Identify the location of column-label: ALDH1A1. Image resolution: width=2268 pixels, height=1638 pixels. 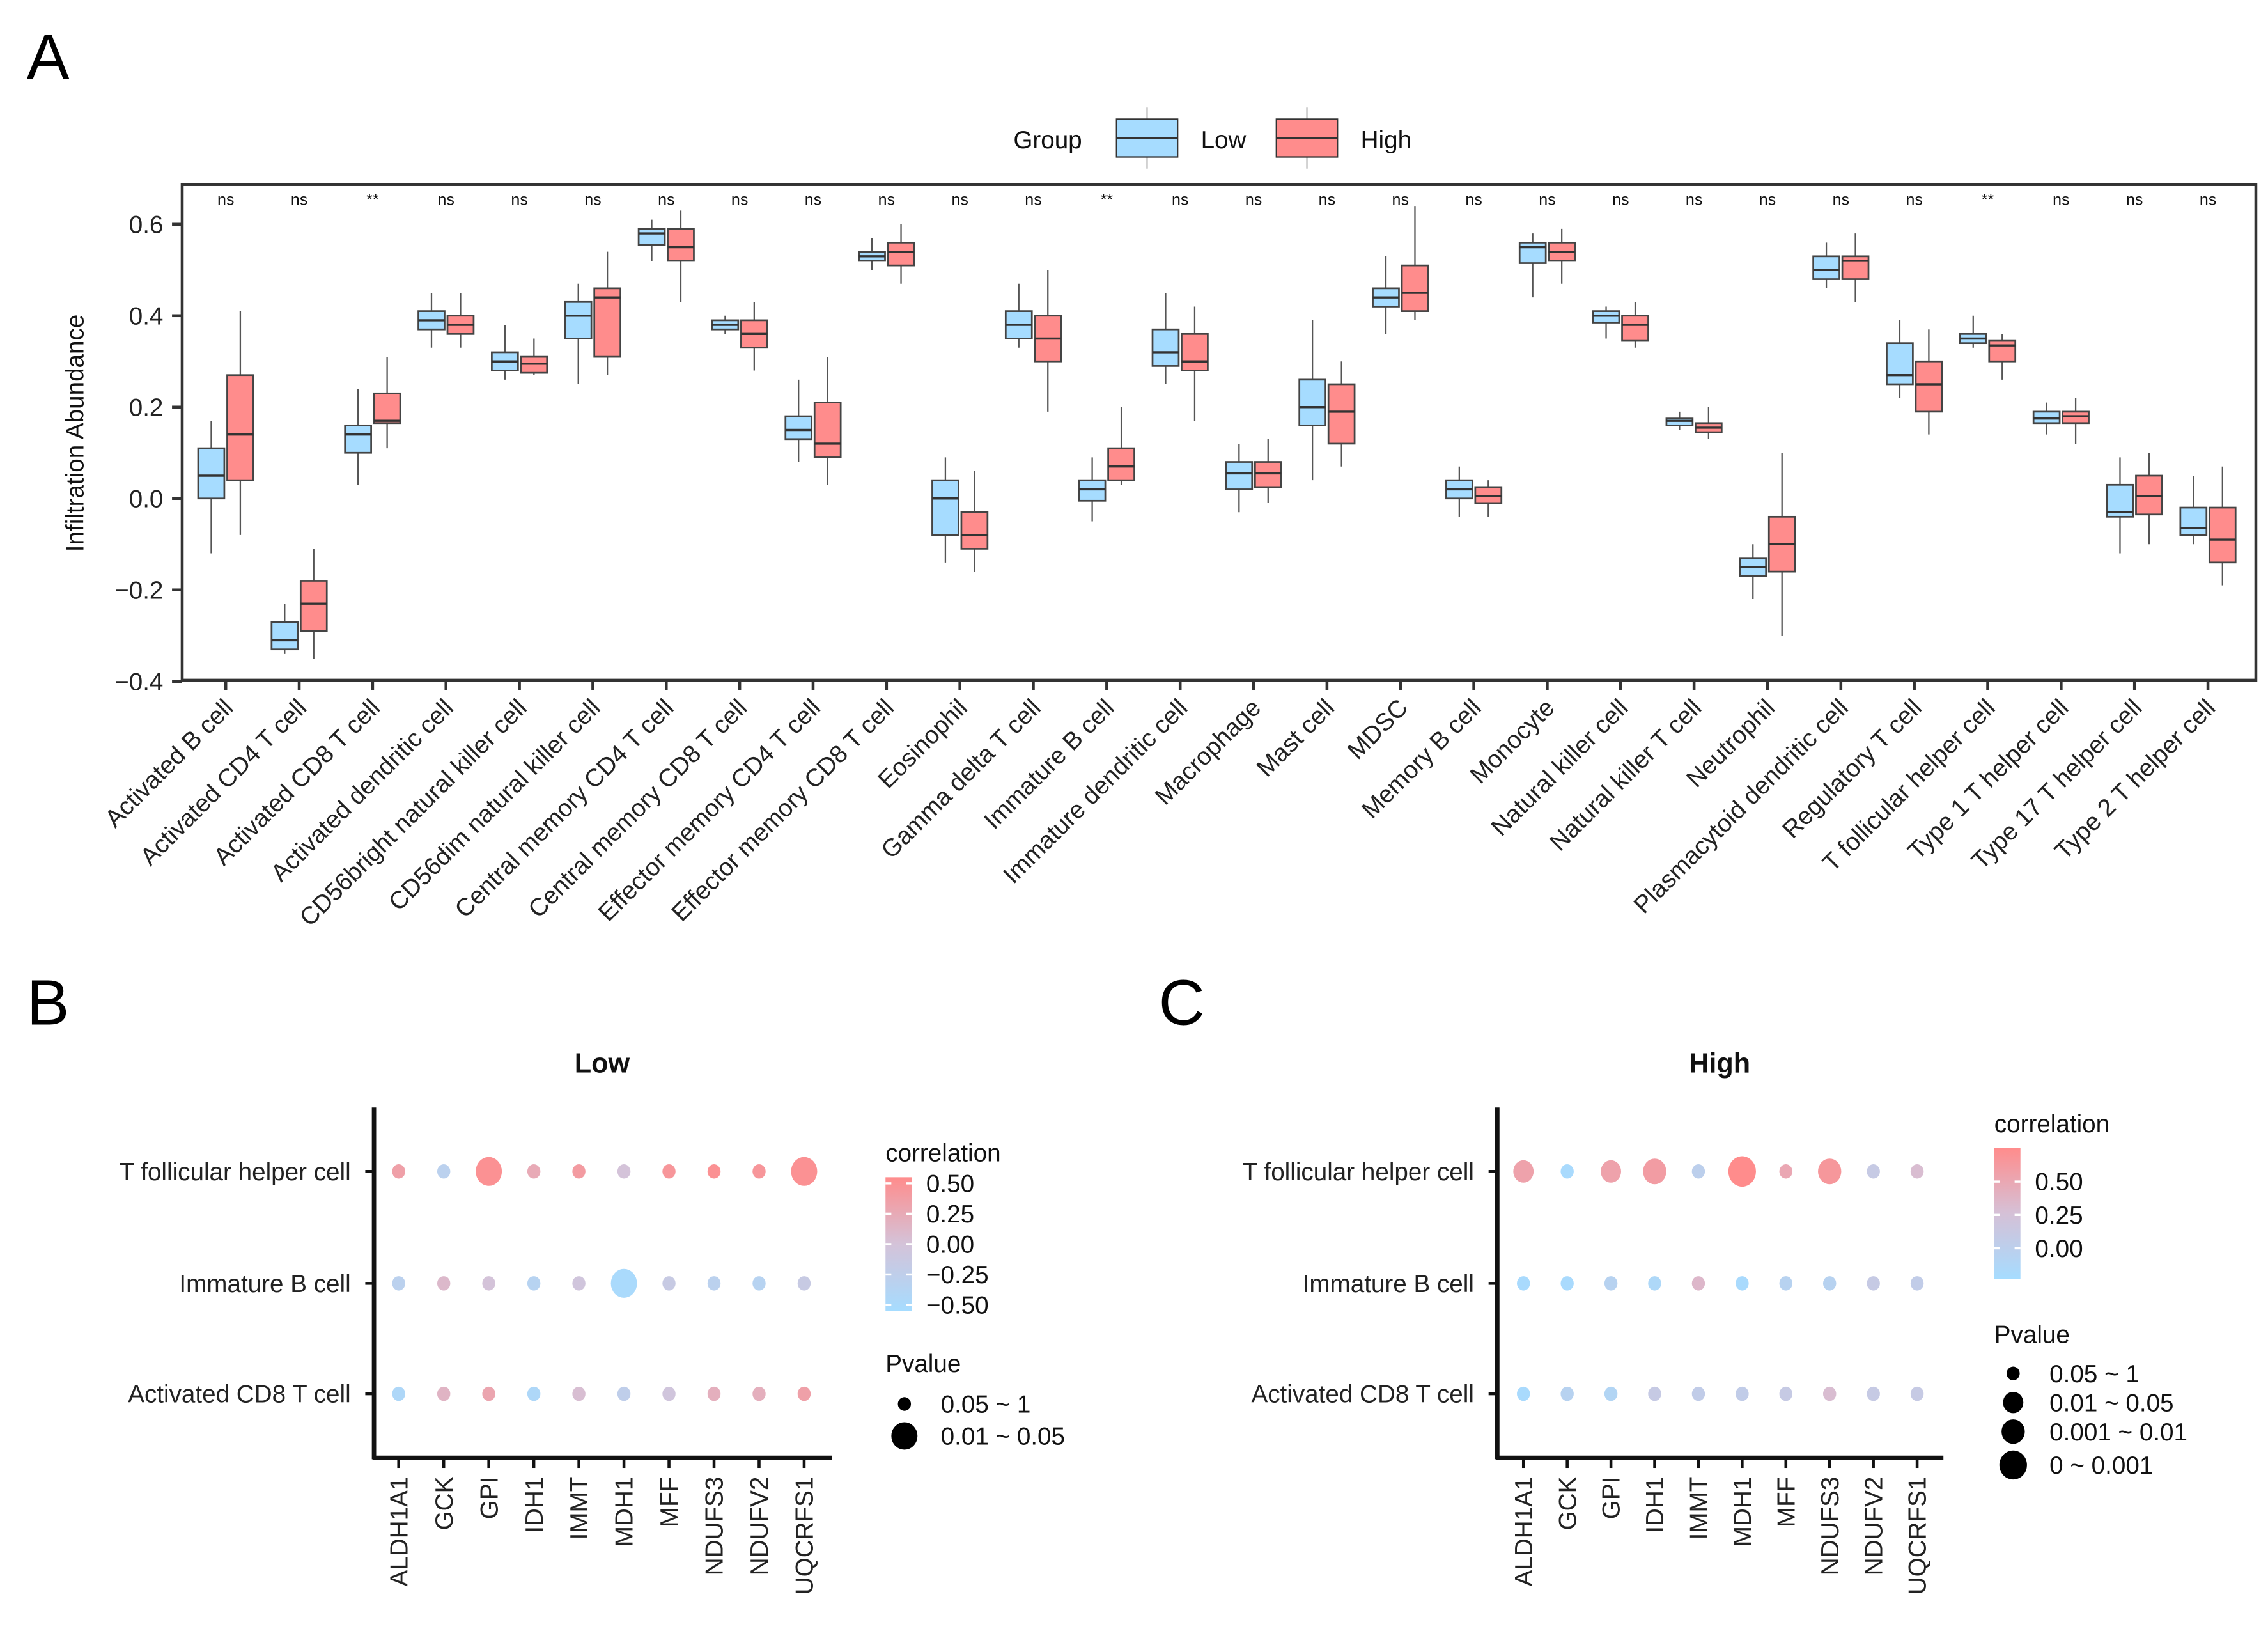
(1524, 1532).